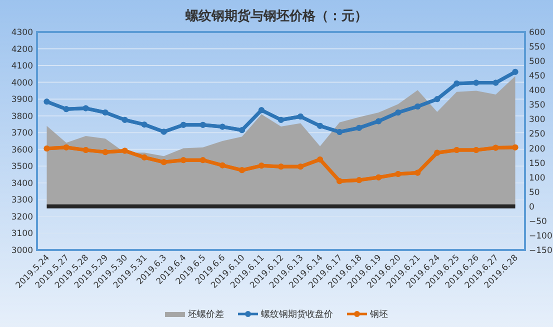 The width and height of the screenshot is (553, 327). What do you see at coordinates (538, 221) in the screenshot?
I see `y2-tick-label: −50` at bounding box center [538, 221].